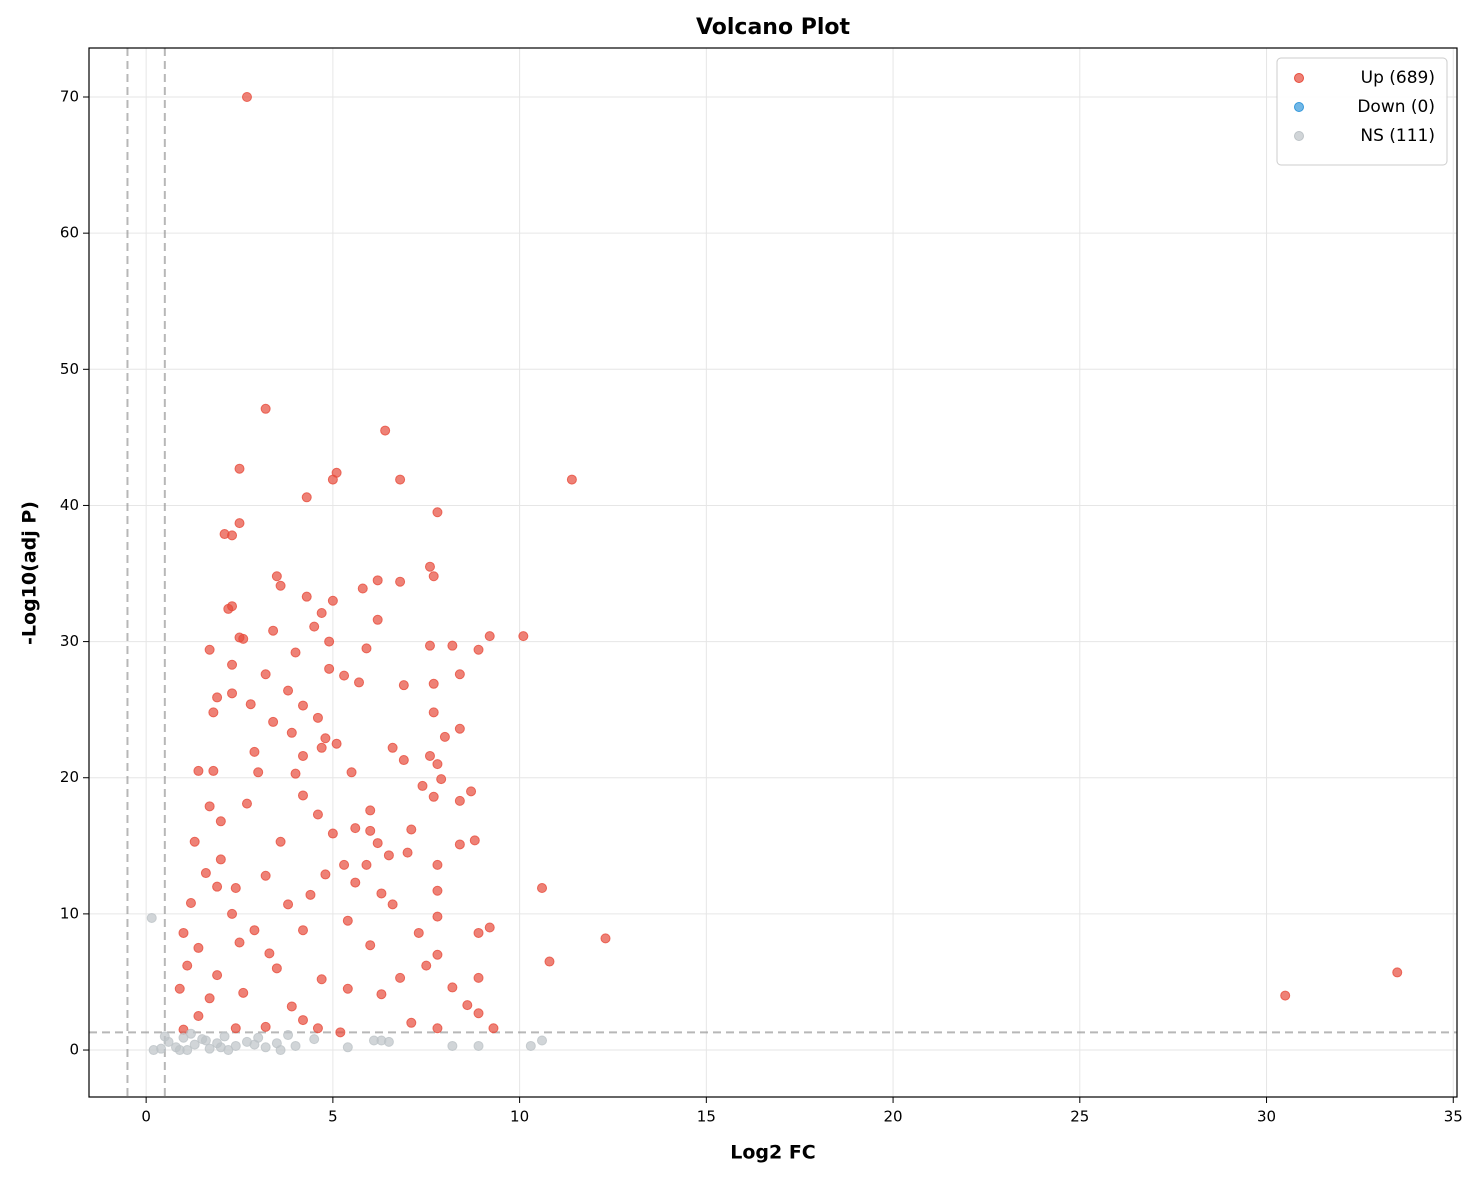 The image size is (1481, 1184). I want to click on legend-box, so click(1362, 111).